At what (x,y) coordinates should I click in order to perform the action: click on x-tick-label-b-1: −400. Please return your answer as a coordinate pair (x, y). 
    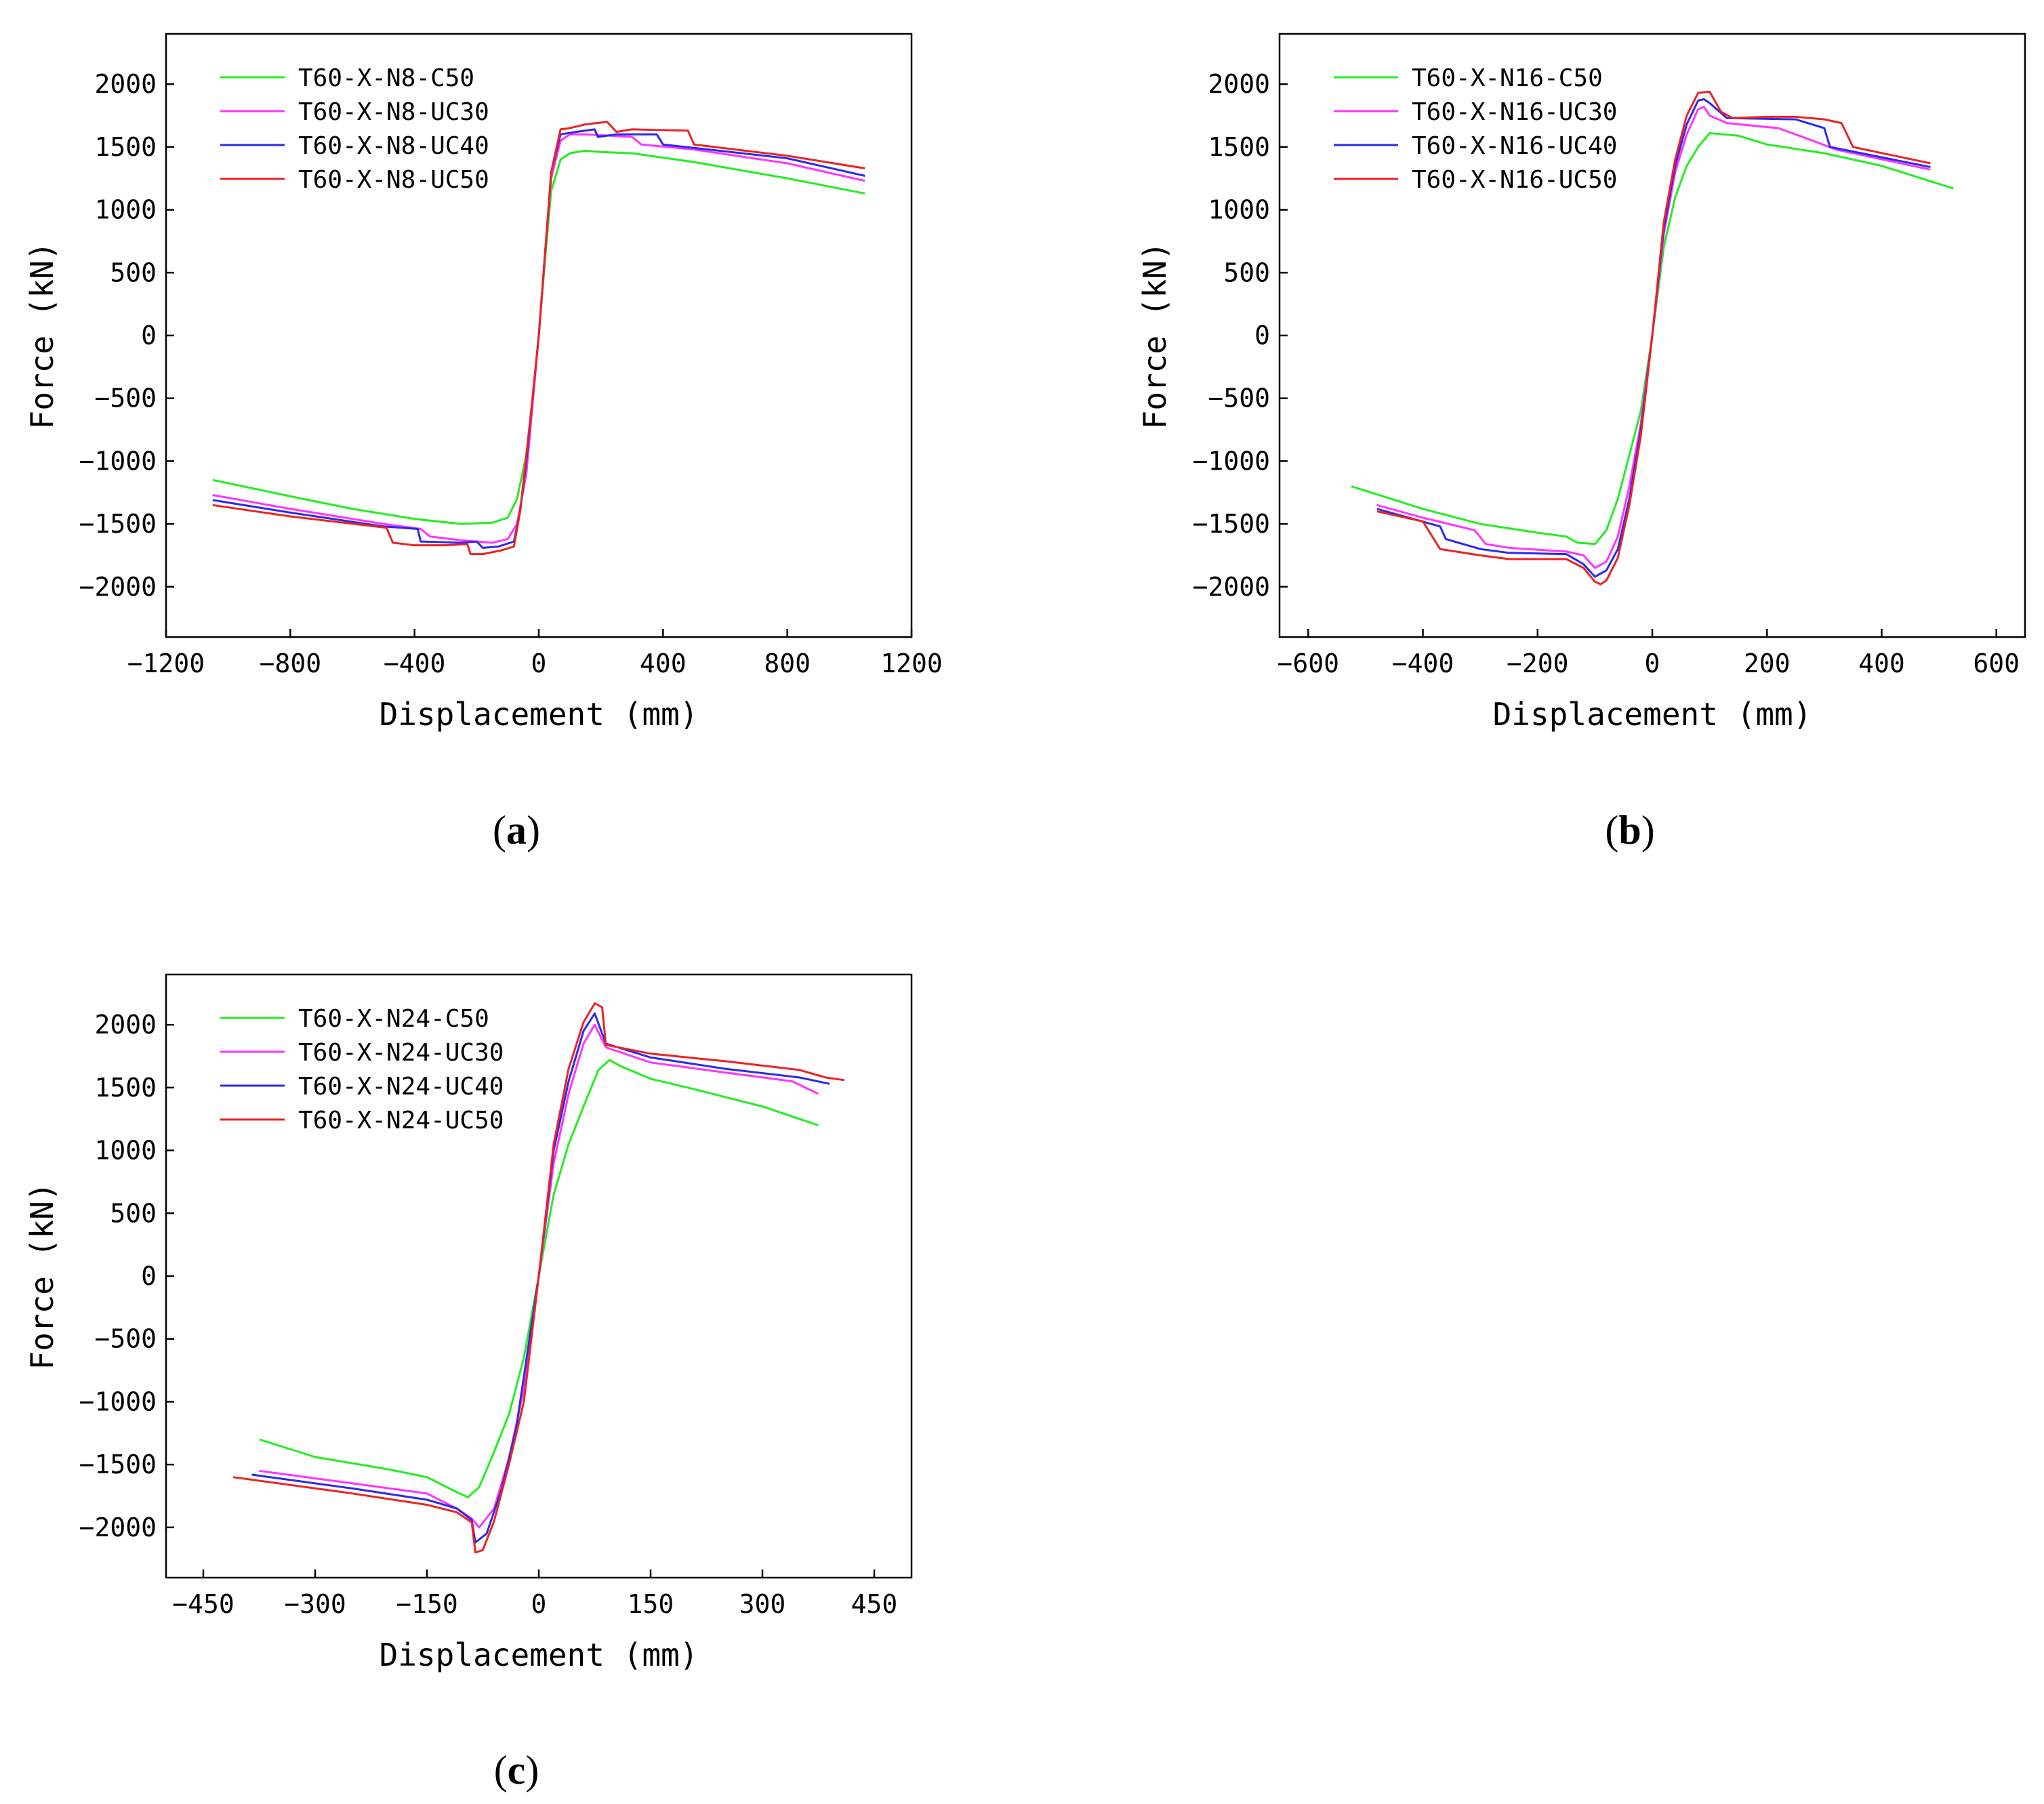
    Looking at the image, I should click on (1423, 663).